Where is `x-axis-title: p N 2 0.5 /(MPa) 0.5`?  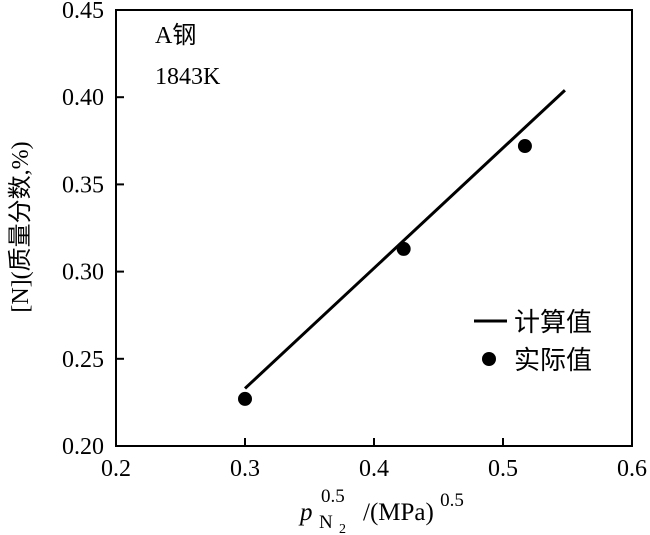 x-axis-title: p N 2 0.5 /(MPa) 0.5 is located at coordinates (381, 508).